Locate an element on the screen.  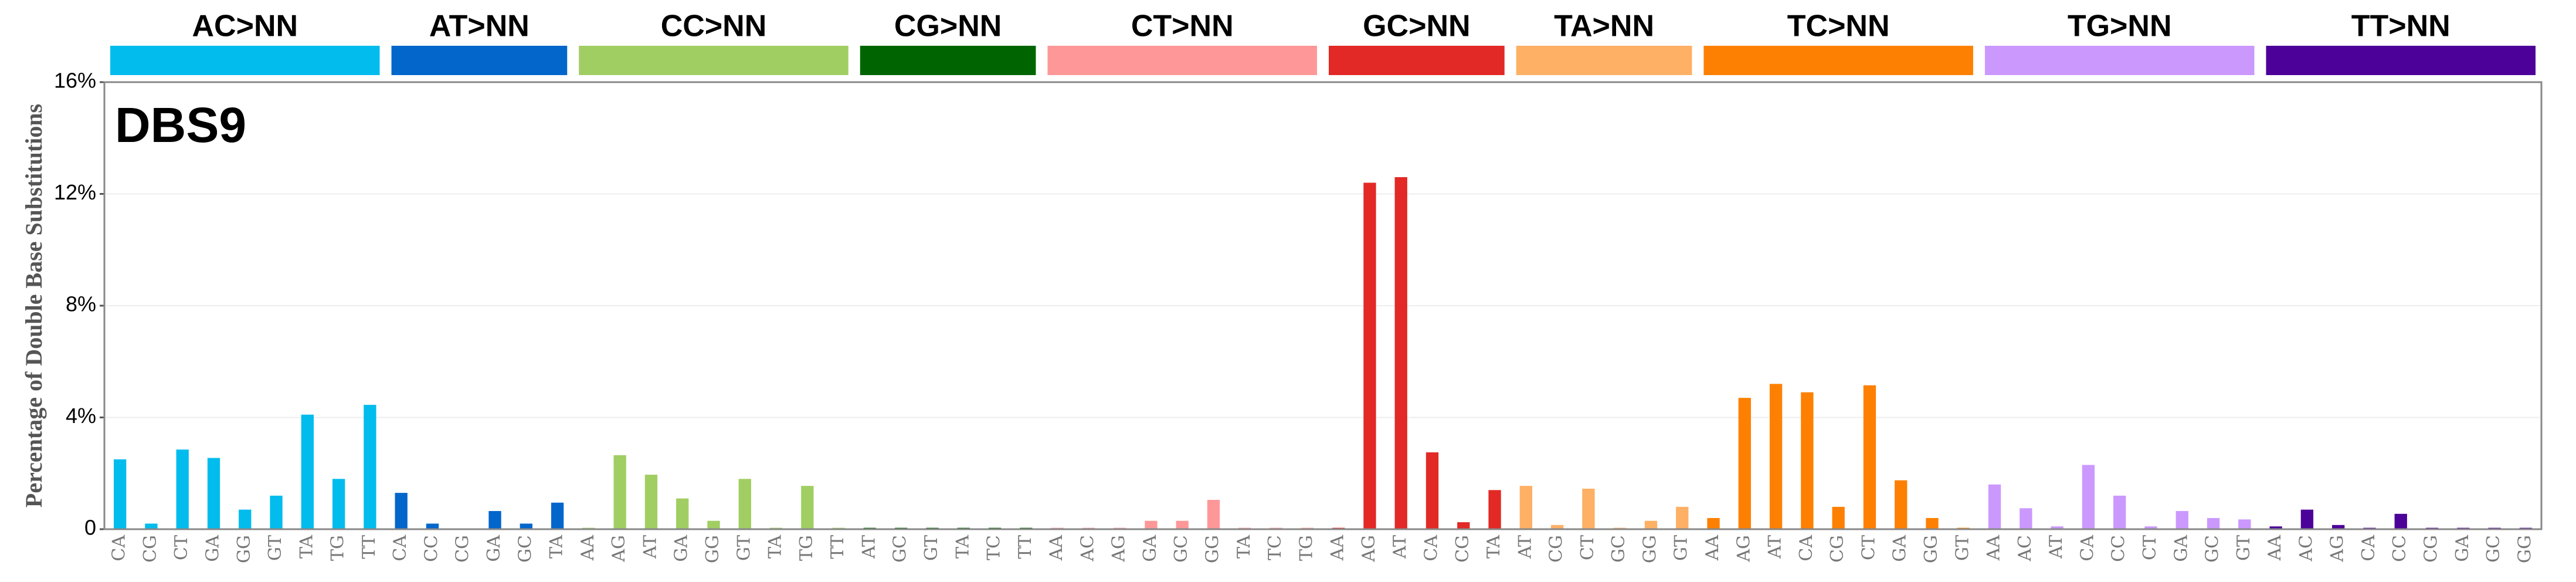
group-header-label: TC>NN is located at coordinates (1838, 26).